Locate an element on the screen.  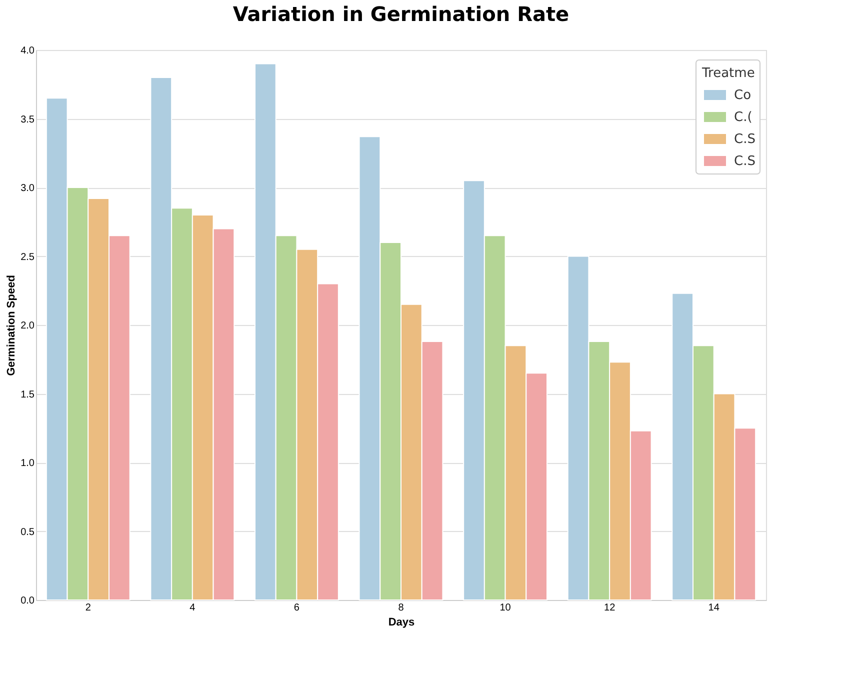
chart-title: Variation in Germination Rate is located at coordinates (401, 14).